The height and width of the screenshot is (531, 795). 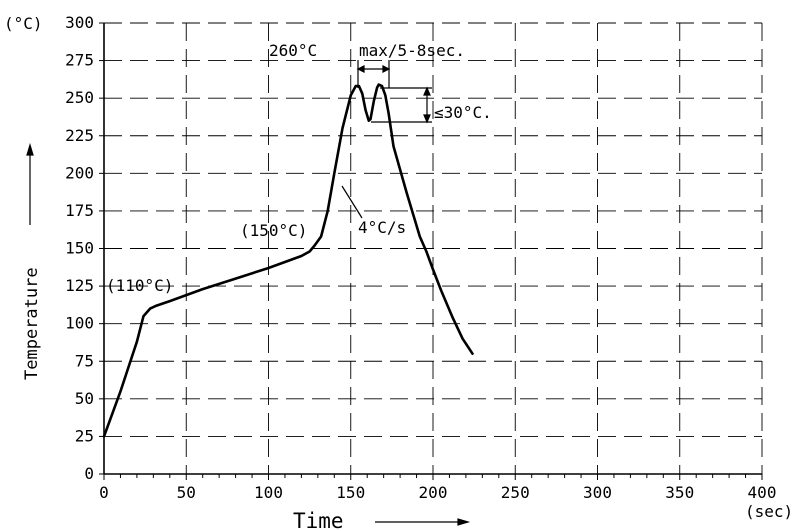 What do you see at coordinates (104, 492) in the screenshot?
I see `x-tick-label-0: 0` at bounding box center [104, 492].